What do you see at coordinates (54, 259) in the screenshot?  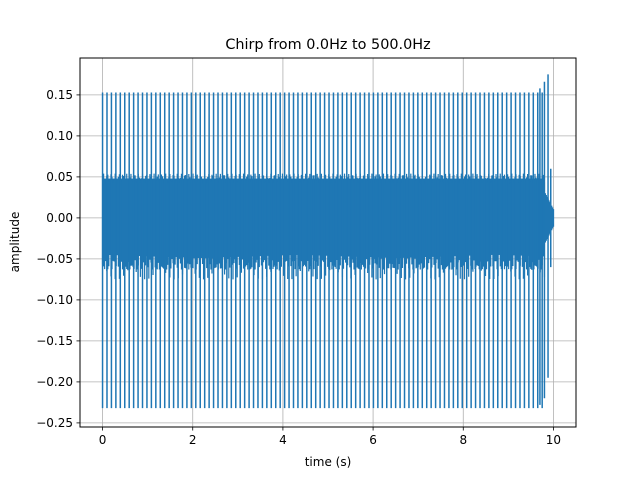 I see `y-tick-label: −0.05` at bounding box center [54, 259].